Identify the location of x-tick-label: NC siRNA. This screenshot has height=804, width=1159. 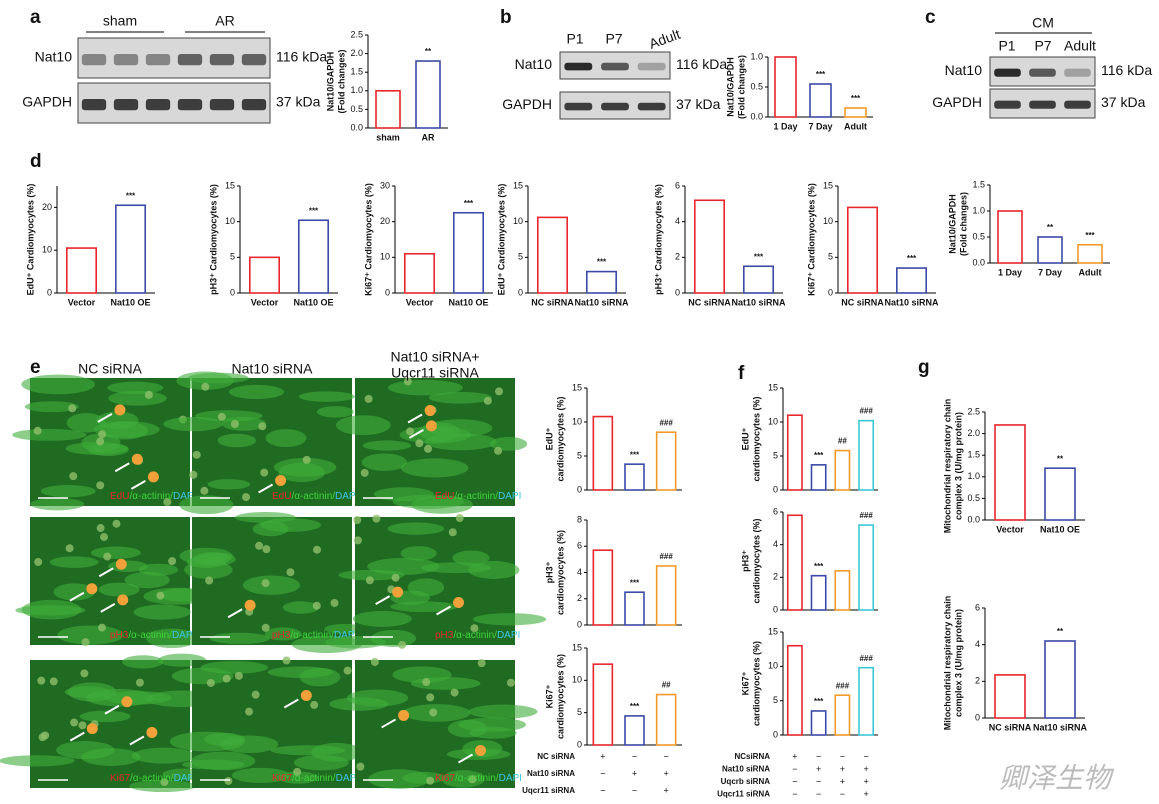
(1010, 727).